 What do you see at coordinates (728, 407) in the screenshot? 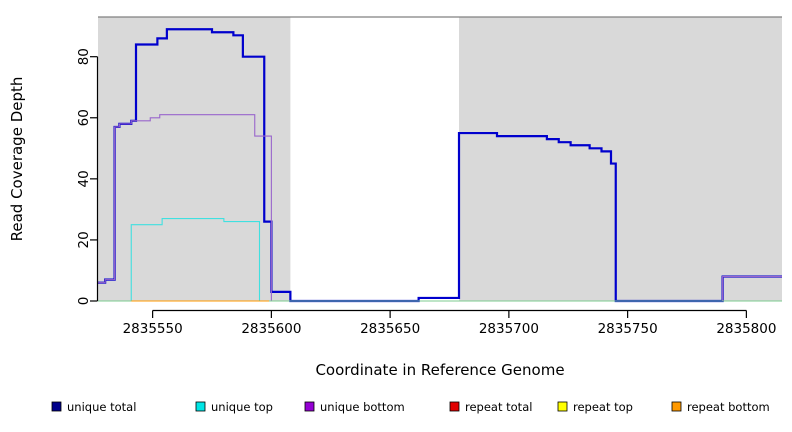
I see `legend-label-repeat-bottom: repeat bottom` at bounding box center [728, 407].